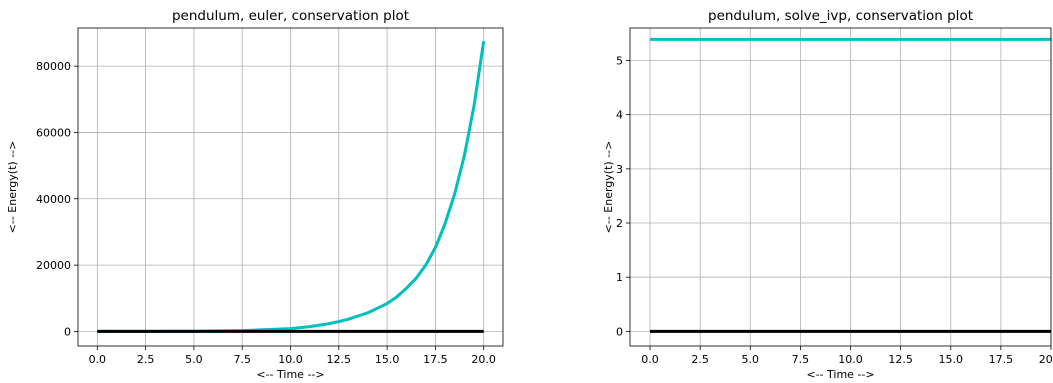  What do you see at coordinates (53, 66) in the screenshot?
I see `chart-1-y-tick-label-4: 80000` at bounding box center [53, 66].